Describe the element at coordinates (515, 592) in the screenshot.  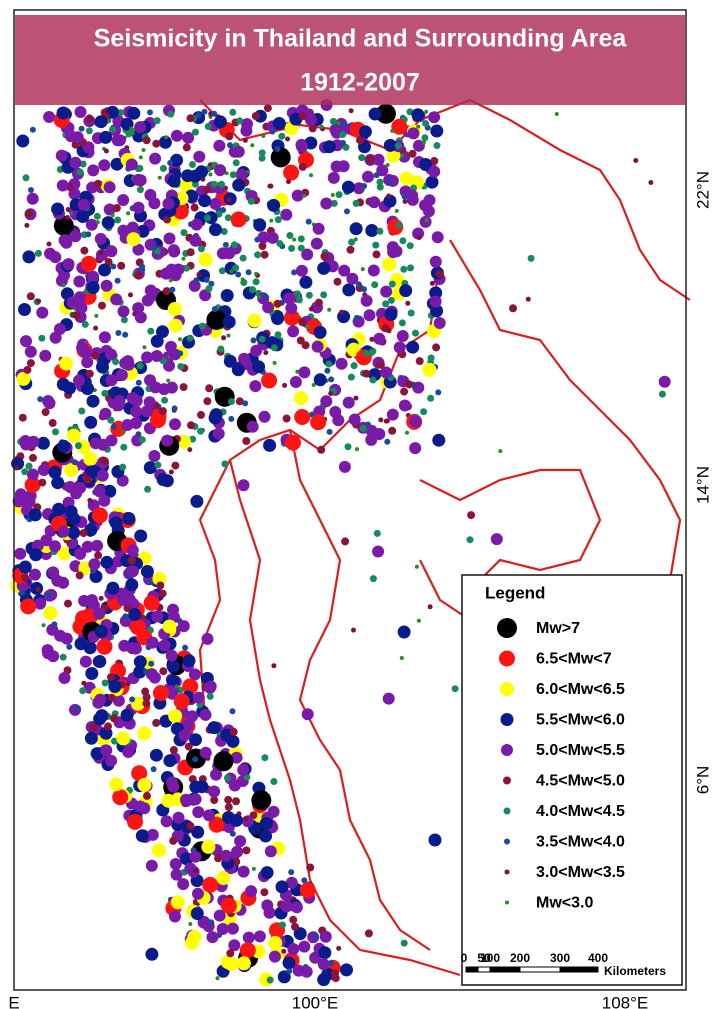
I see `legend-title: Legend` at that location.